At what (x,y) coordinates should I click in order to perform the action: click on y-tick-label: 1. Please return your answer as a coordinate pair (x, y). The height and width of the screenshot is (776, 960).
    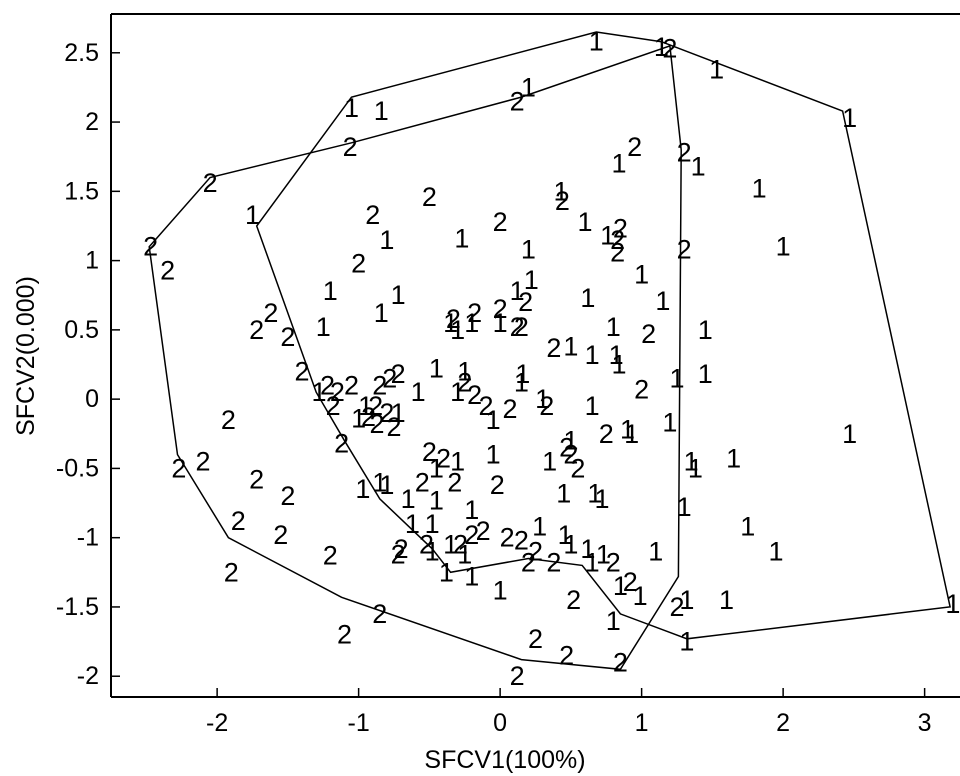
    Looking at the image, I should click on (92, 261).